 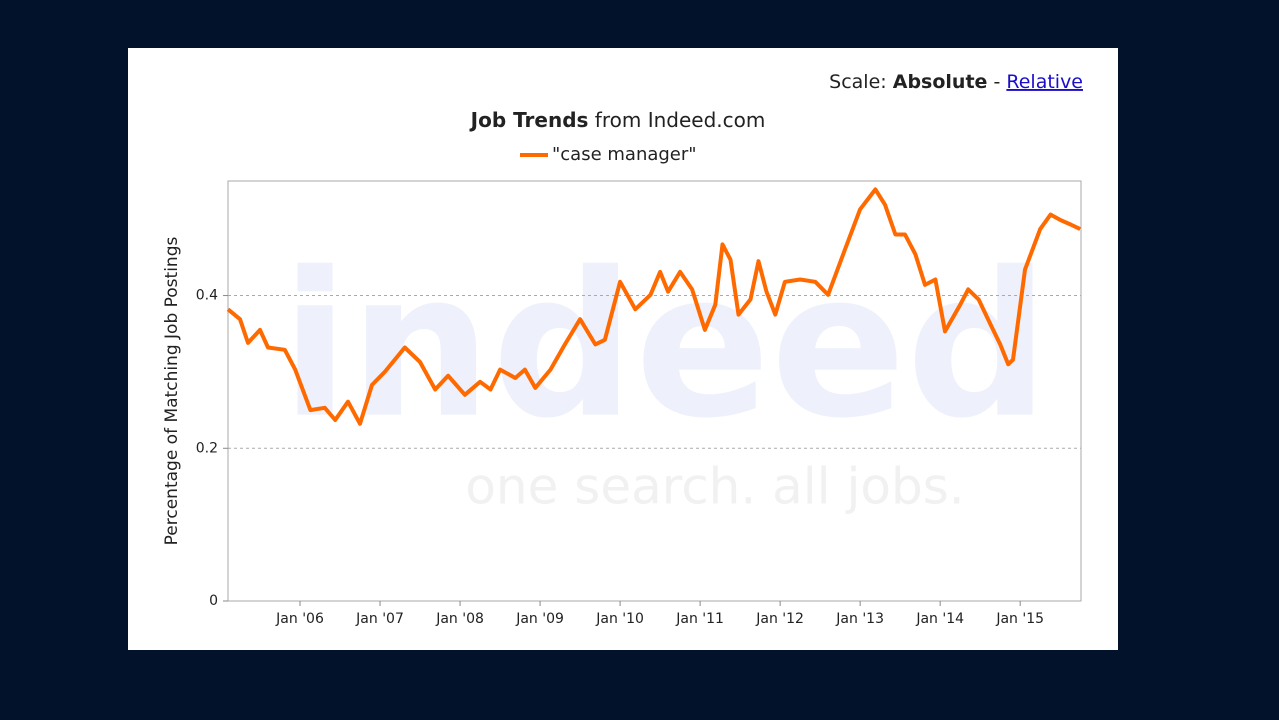 What do you see at coordinates (714, 487) in the screenshot?
I see `watermark-tagline: one search. all jobs.` at bounding box center [714, 487].